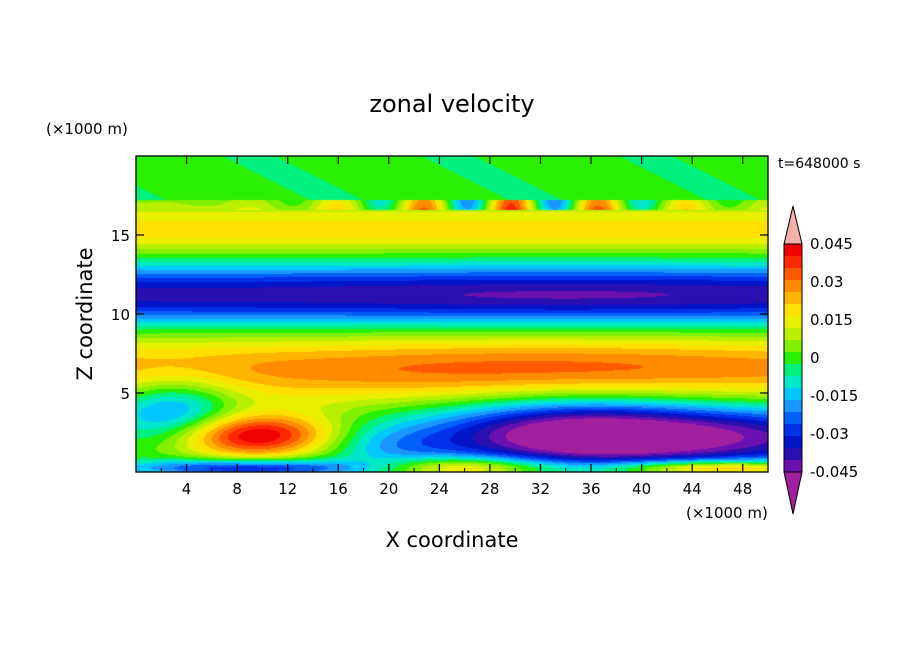 The image size is (904, 654). I want to click on x-tick-label: 44, so click(692, 489).